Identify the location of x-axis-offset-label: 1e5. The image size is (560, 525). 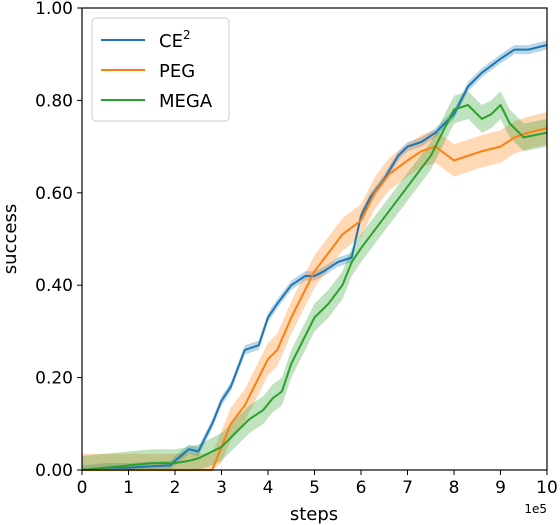
(535, 509).